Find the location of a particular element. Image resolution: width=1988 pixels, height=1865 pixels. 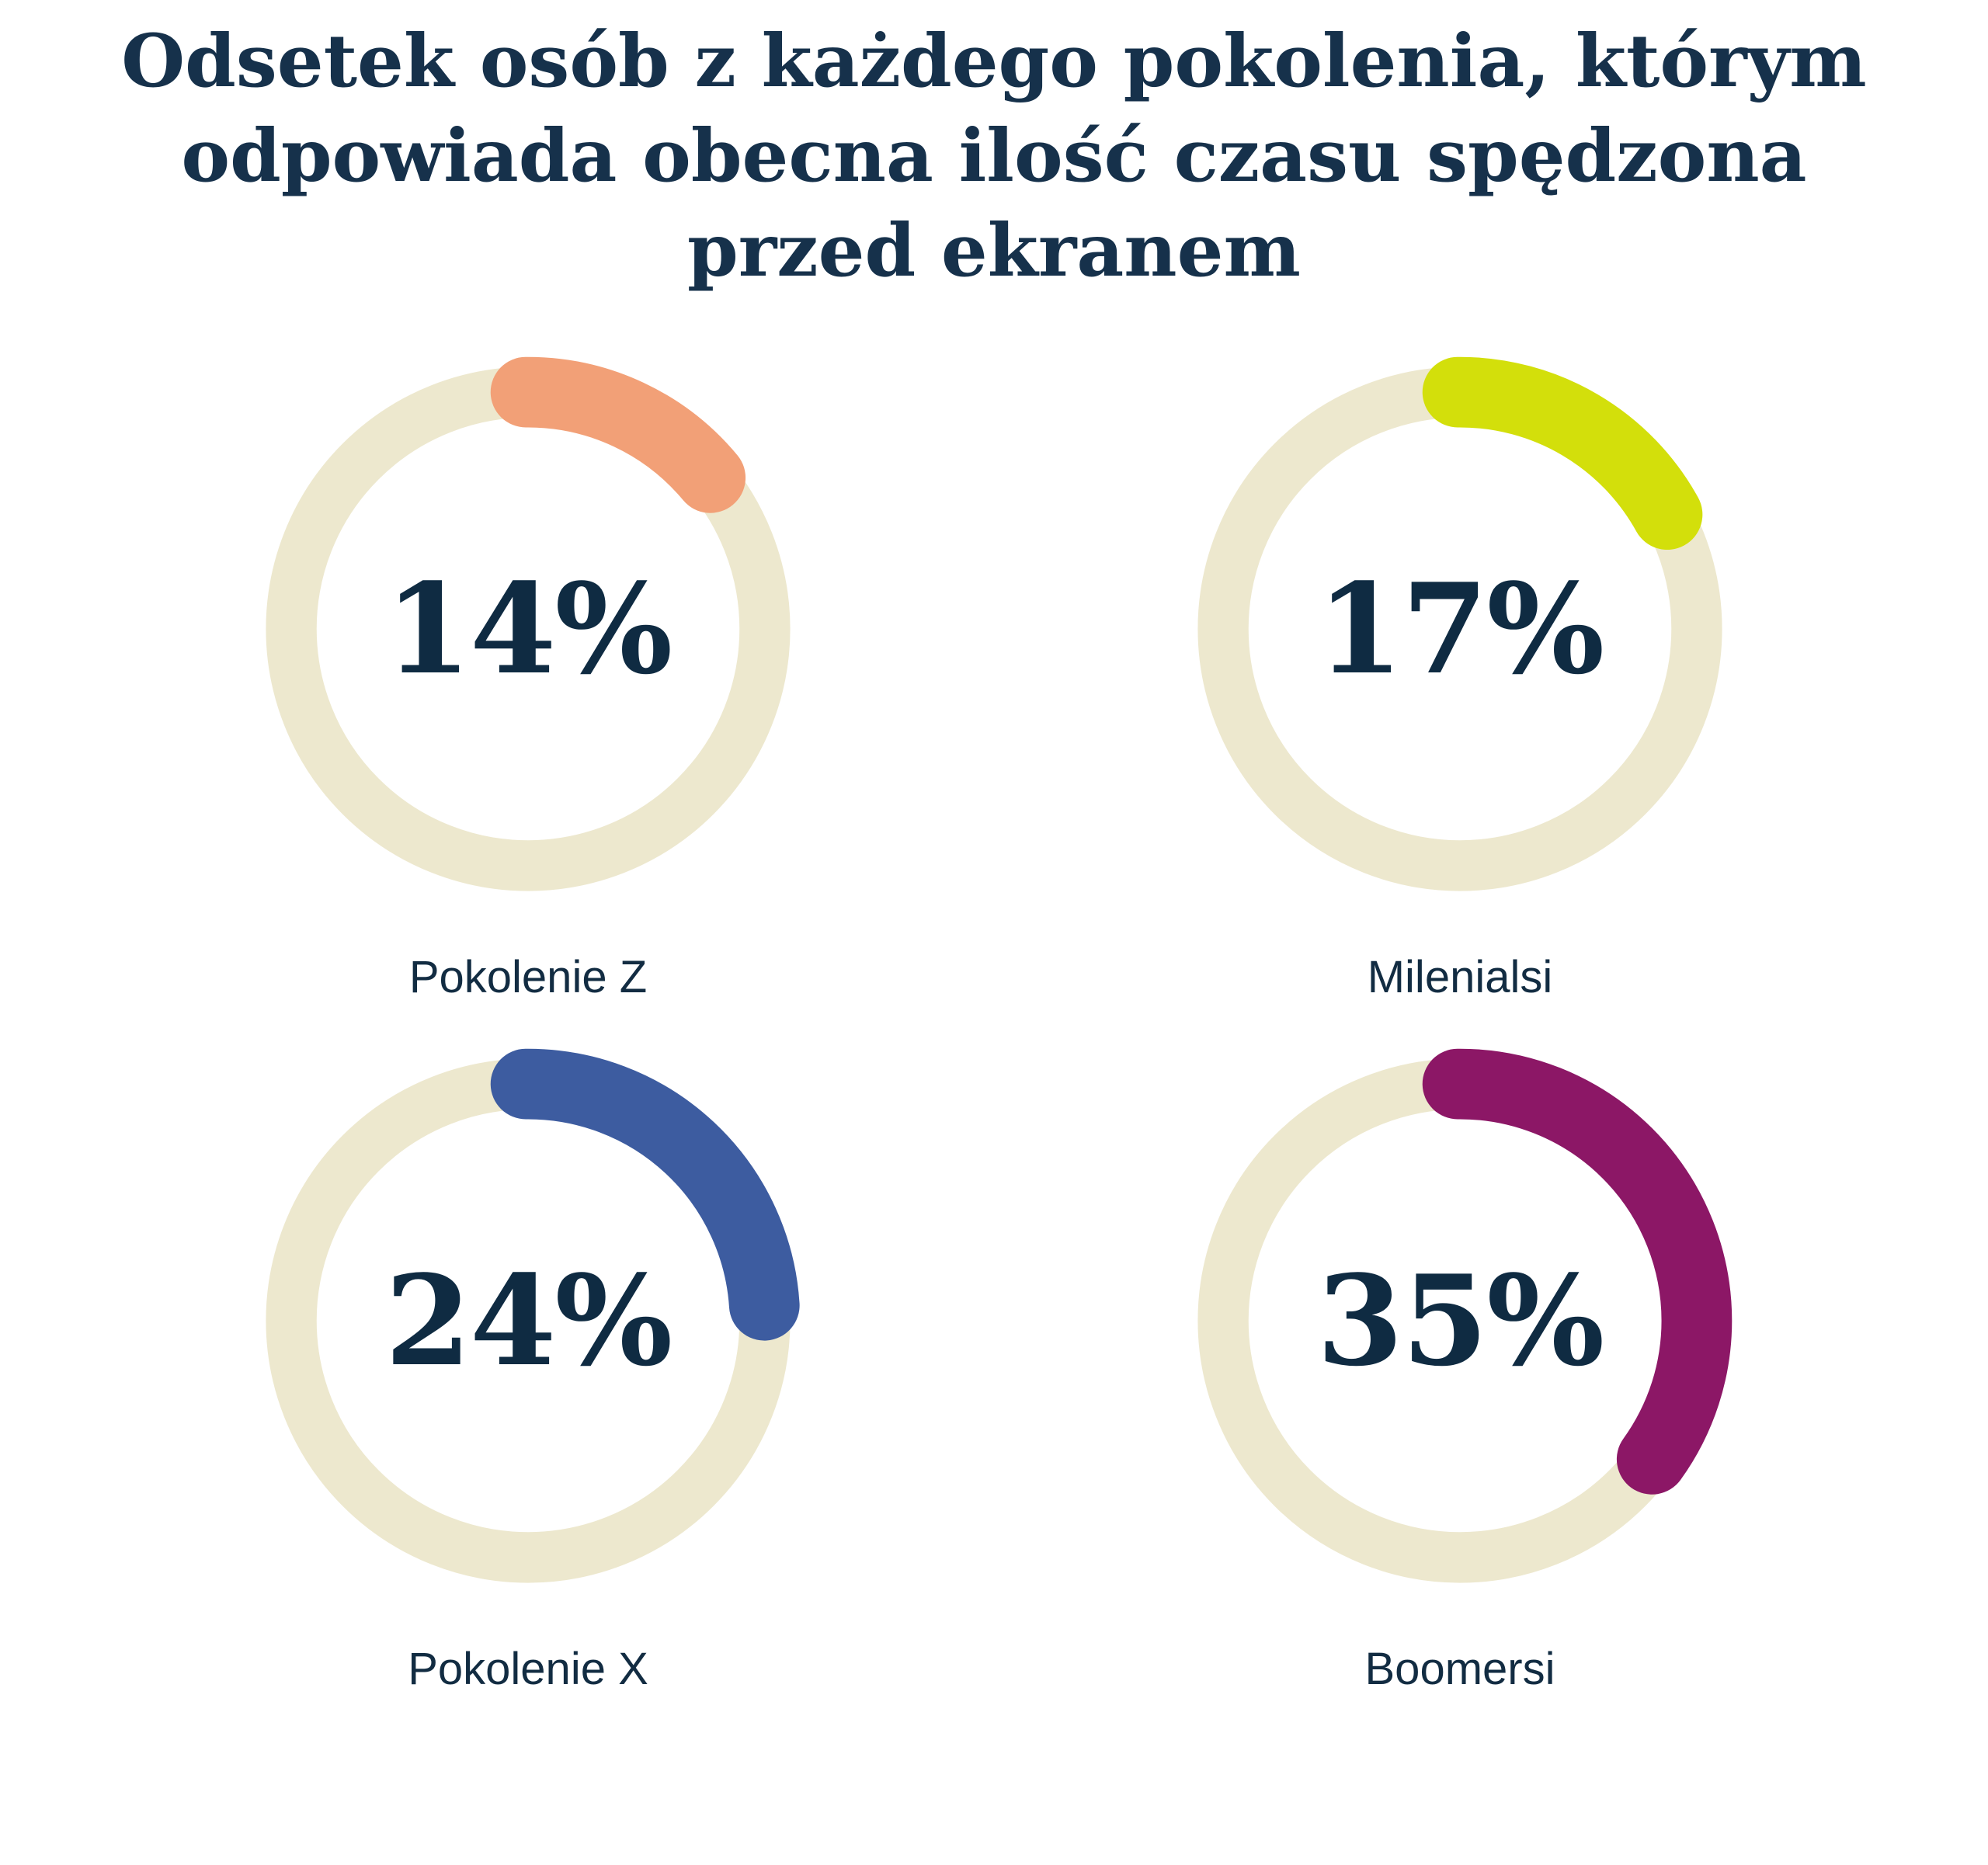

title-line-2: odpowiada obecna ilość czasu spędzona is located at coordinates (994, 156).